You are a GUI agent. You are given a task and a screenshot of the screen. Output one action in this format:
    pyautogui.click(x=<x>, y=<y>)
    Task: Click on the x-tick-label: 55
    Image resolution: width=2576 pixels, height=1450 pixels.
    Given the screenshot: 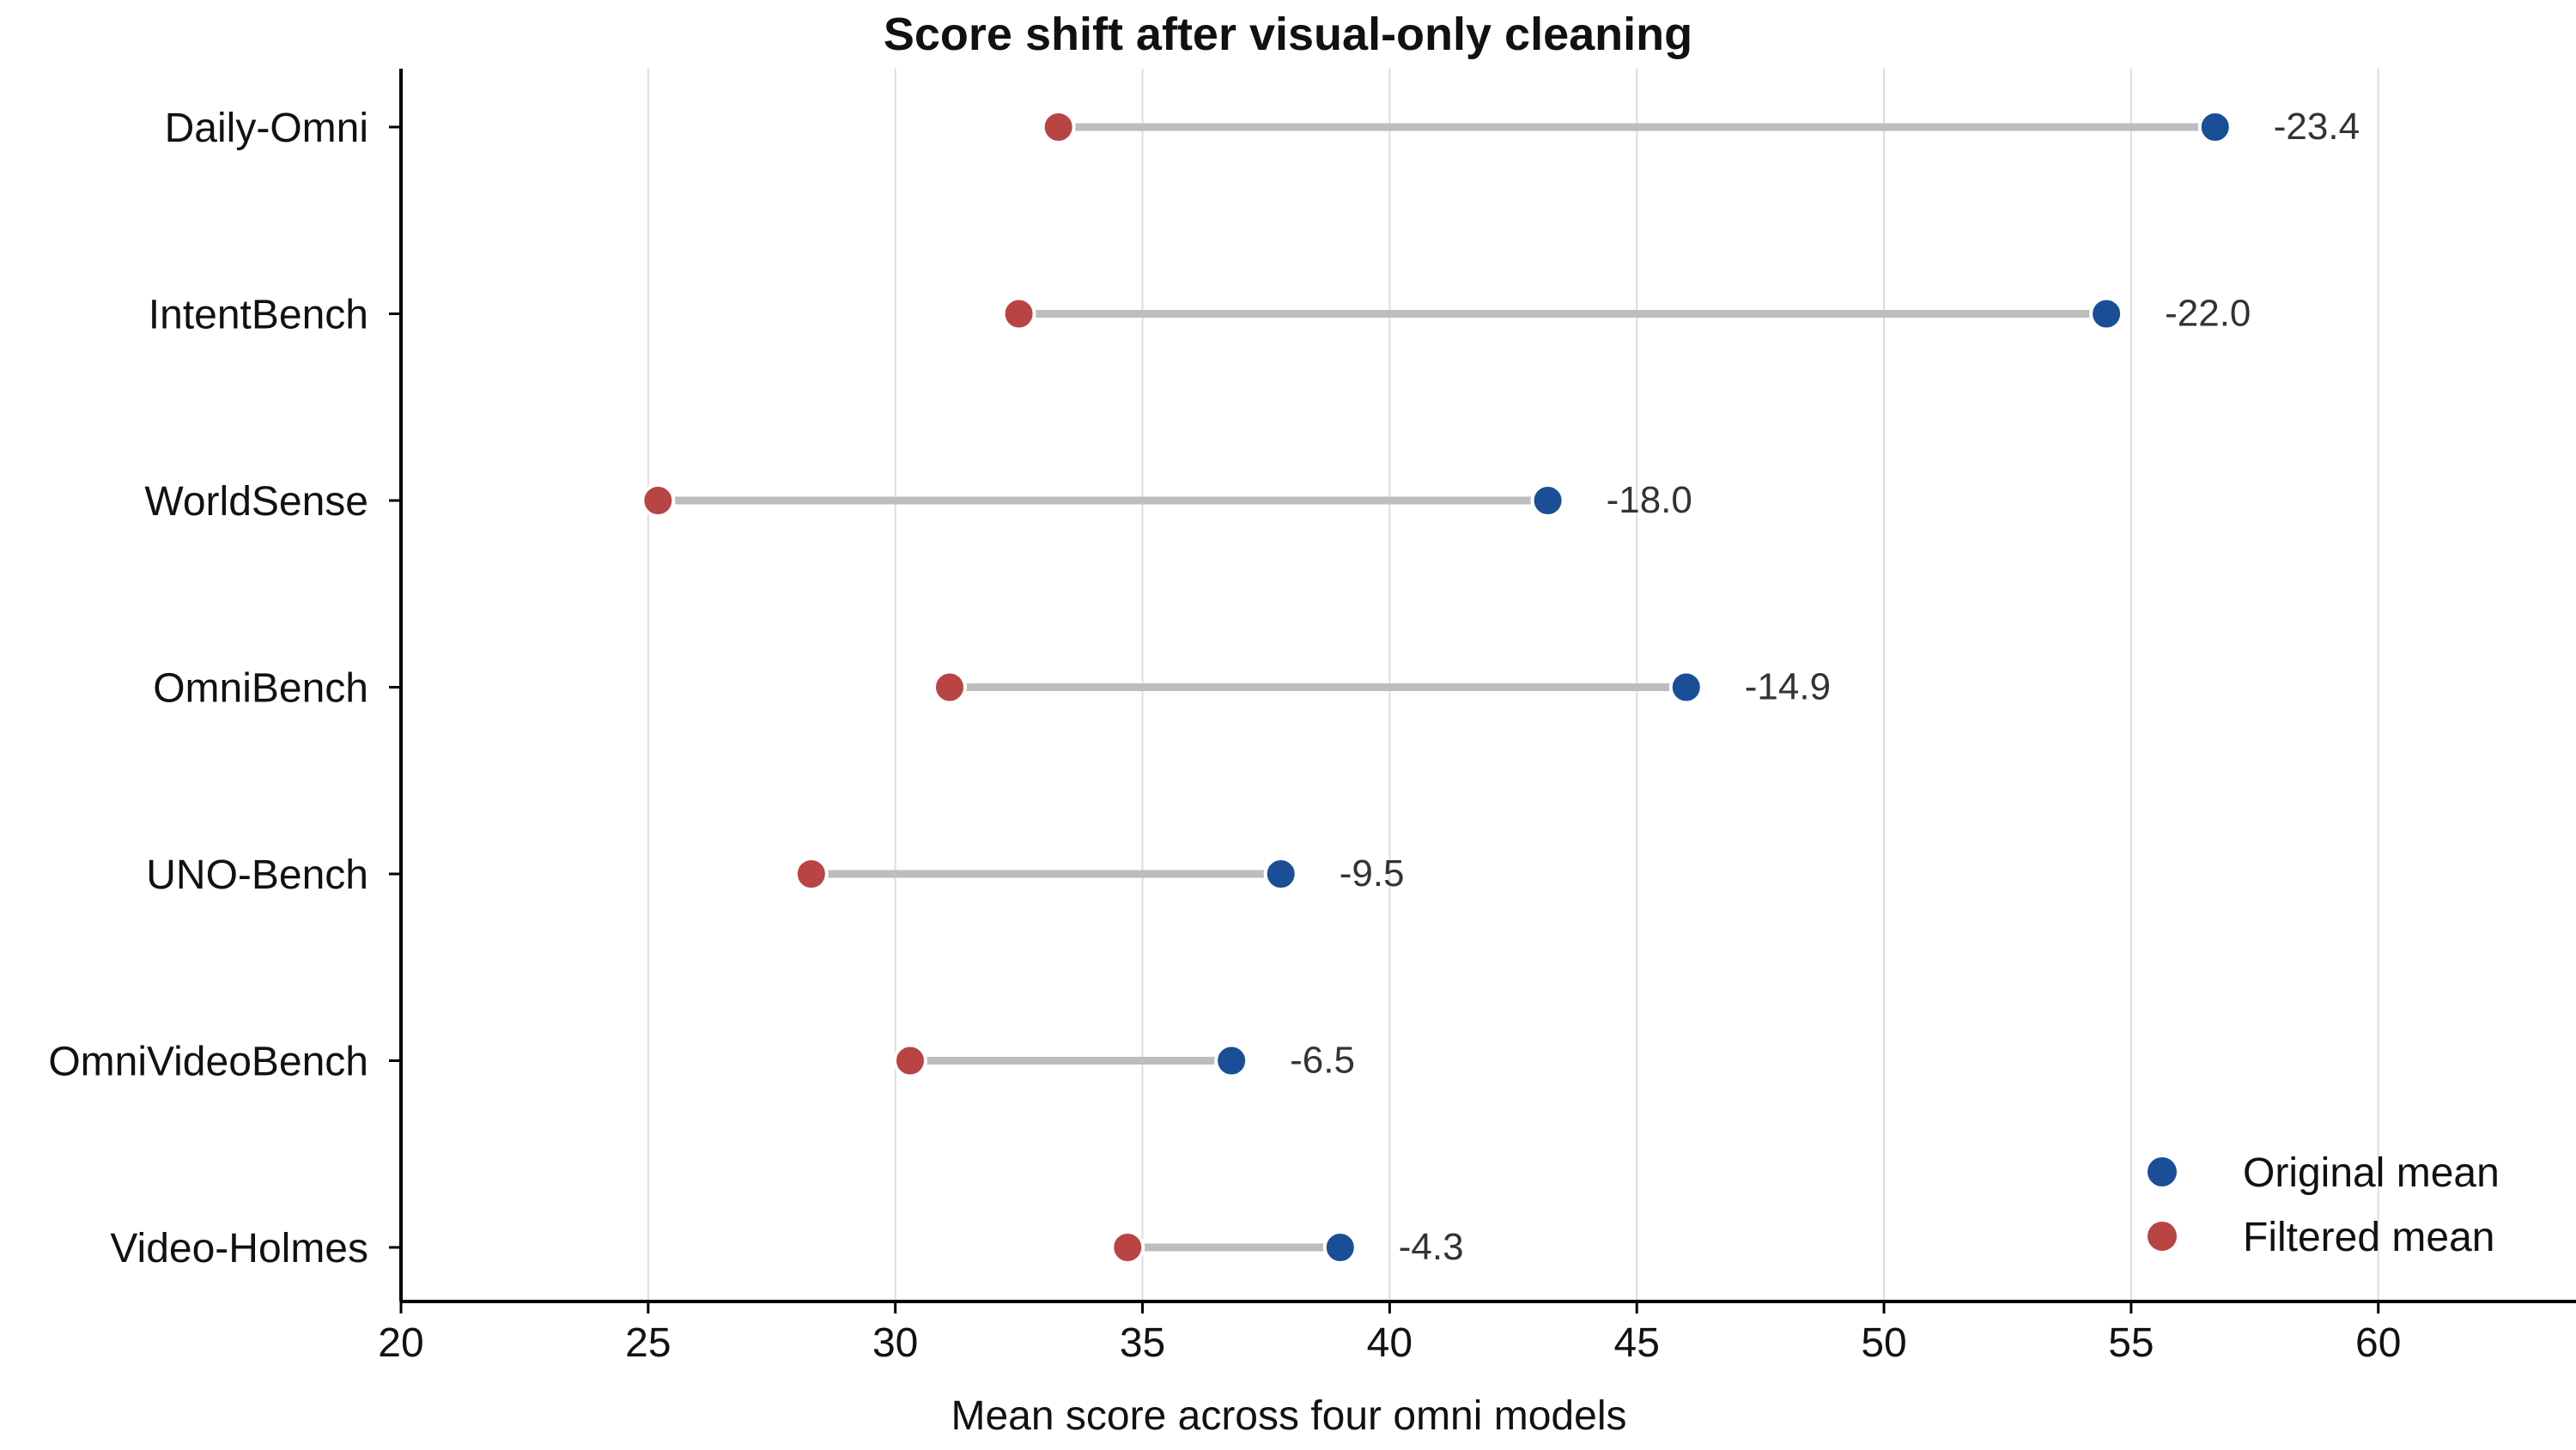 What is the action you would take?
    pyautogui.click(x=2131, y=1343)
    